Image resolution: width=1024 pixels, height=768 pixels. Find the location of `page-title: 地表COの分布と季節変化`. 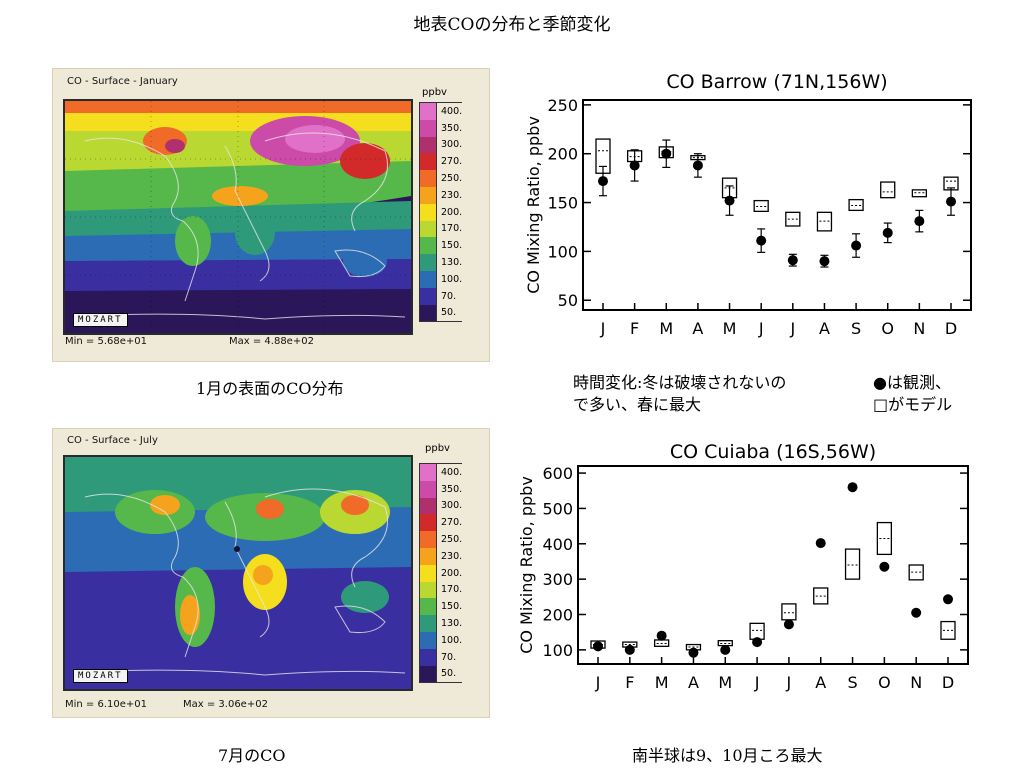

page-title: 地表COの分布と季節変化 is located at coordinates (512, 25).